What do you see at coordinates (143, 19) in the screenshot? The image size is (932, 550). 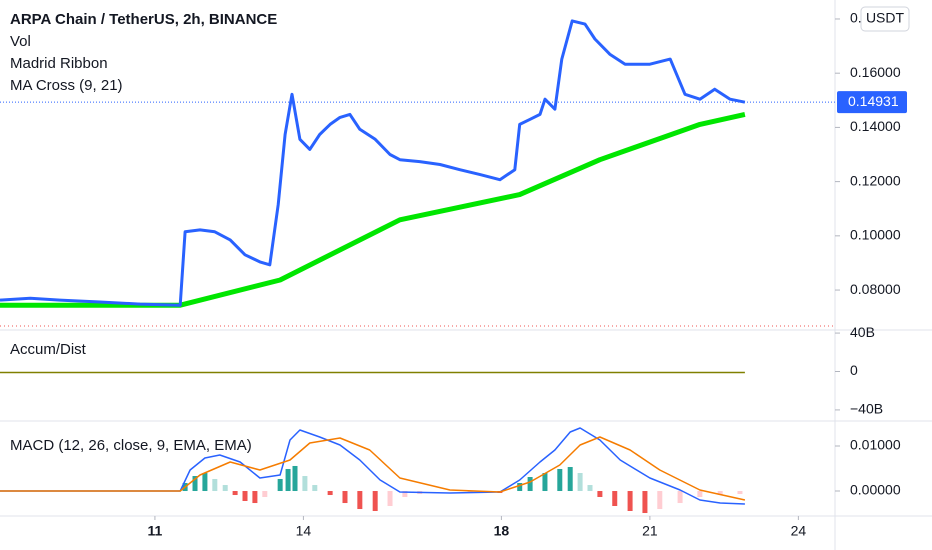 I see `pane-title: ARPA Chain / TetherUS, 2h, BINANCE` at bounding box center [143, 19].